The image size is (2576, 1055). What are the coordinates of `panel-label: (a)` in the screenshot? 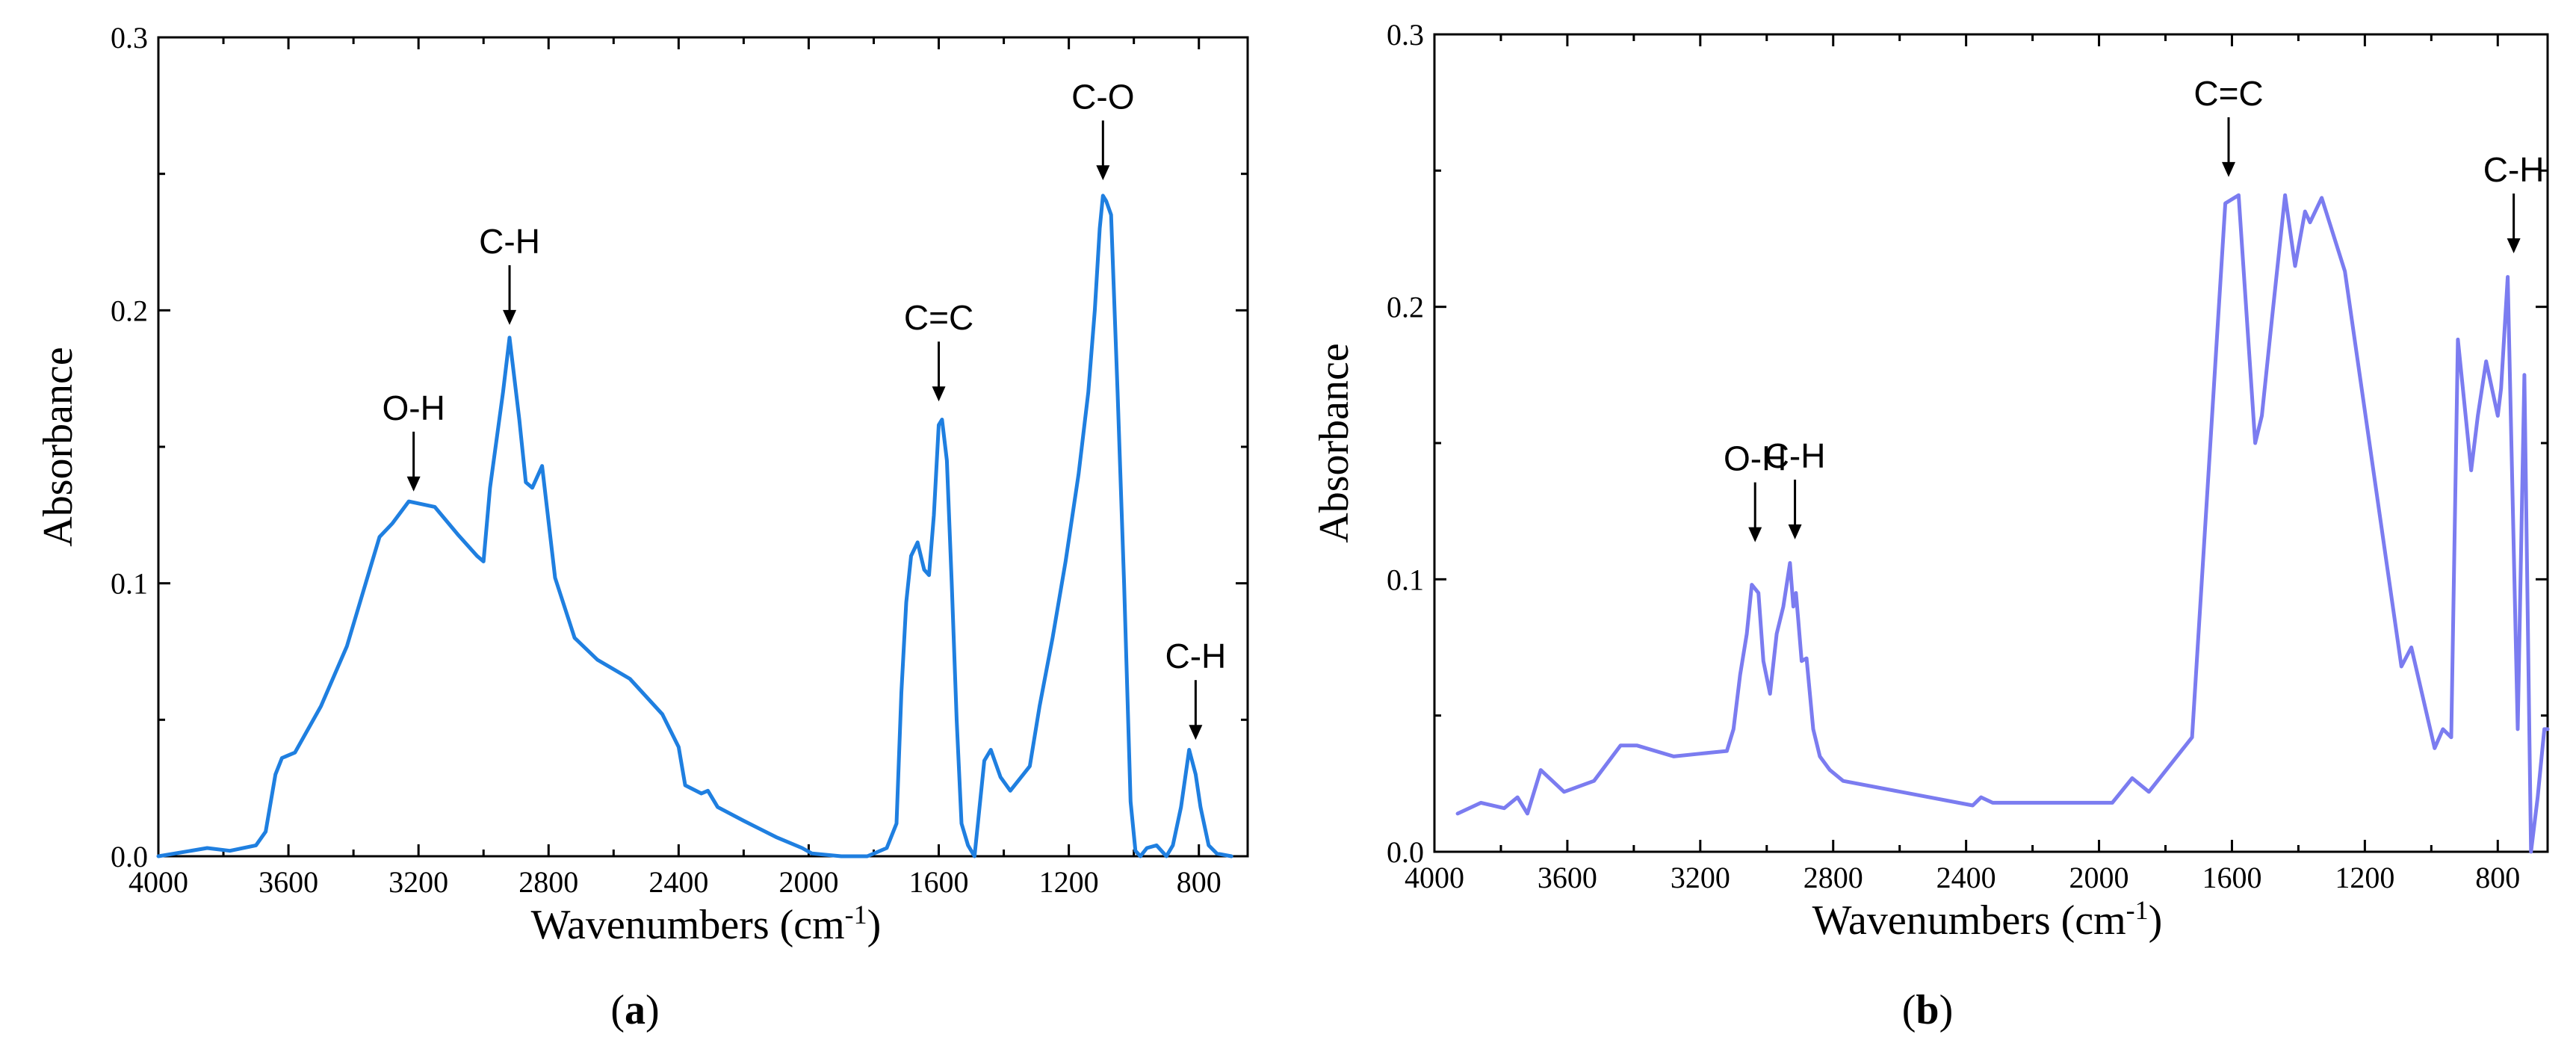 It's located at (634, 1010).